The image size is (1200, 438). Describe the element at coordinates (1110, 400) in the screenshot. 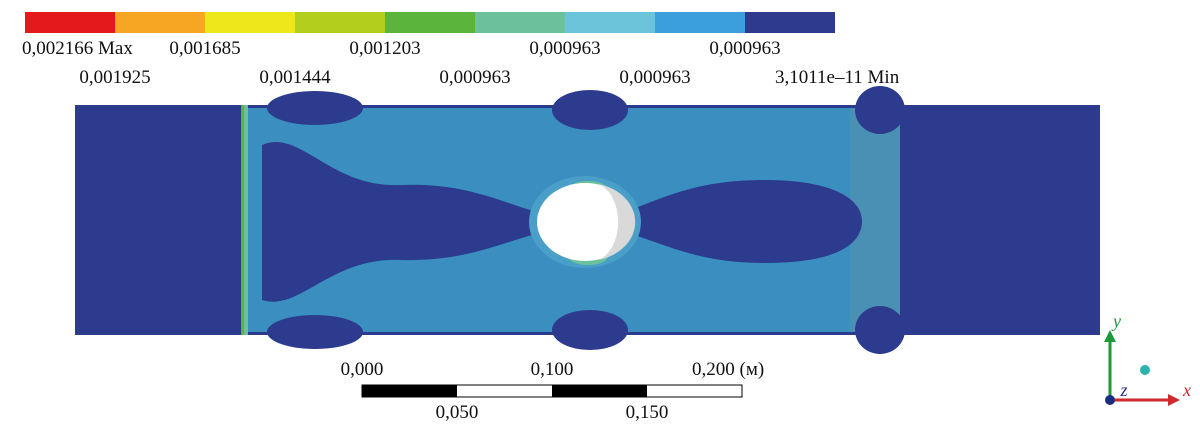

I see `z-axis-dot` at that location.